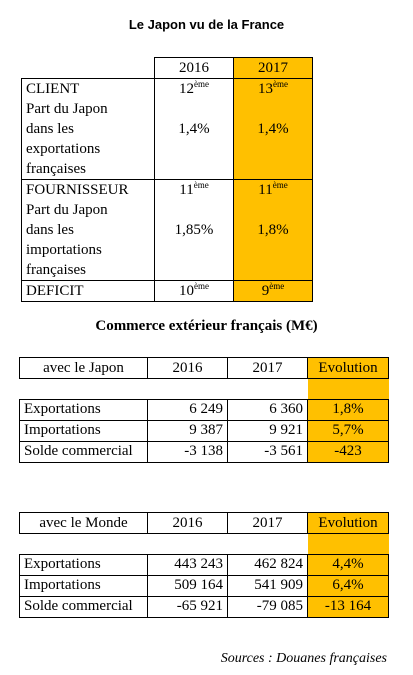 This screenshot has width=413, height=675. I want to click on cell-evolution: 1,8%, so click(348, 410).